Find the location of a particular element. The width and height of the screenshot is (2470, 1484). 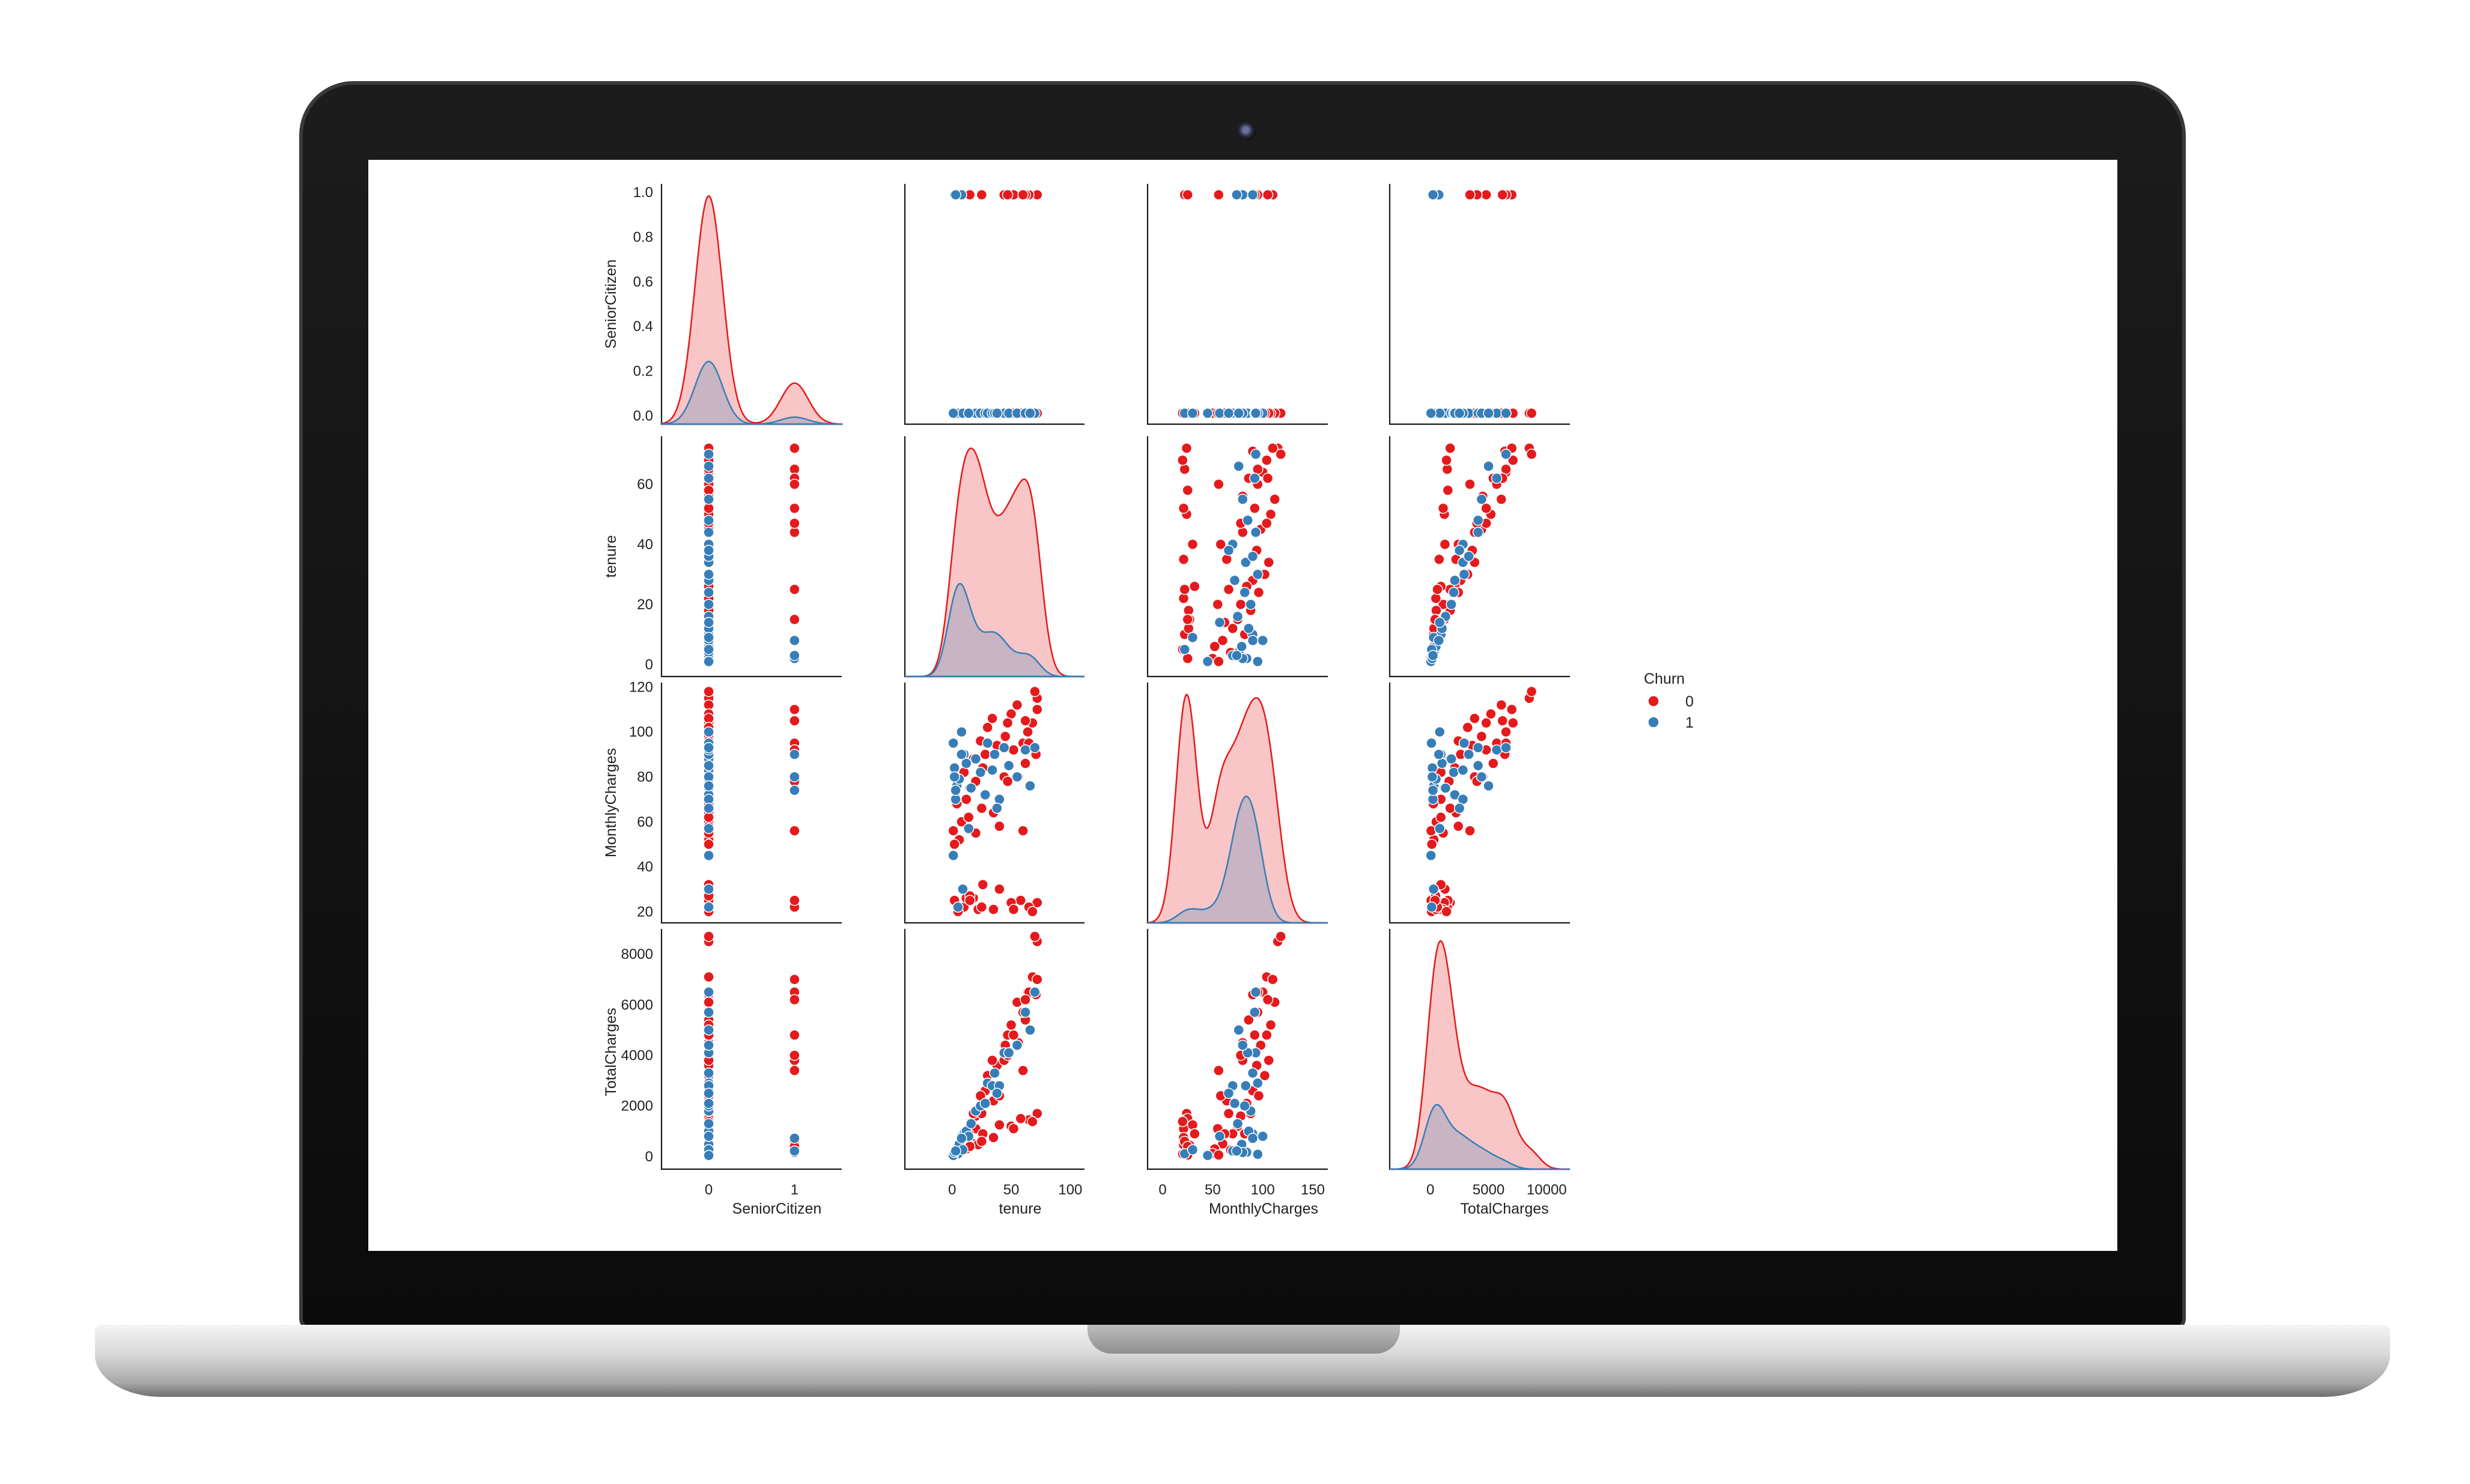

panel-tenure-vs-MonthlyCharges is located at coordinates (1237, 557).